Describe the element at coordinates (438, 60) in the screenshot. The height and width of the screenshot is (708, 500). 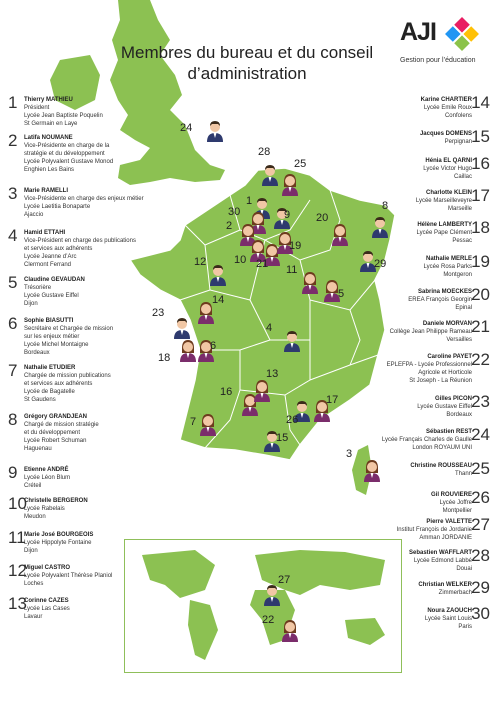
I see `logo-tagline: Gestion pour l’éducation` at that location.